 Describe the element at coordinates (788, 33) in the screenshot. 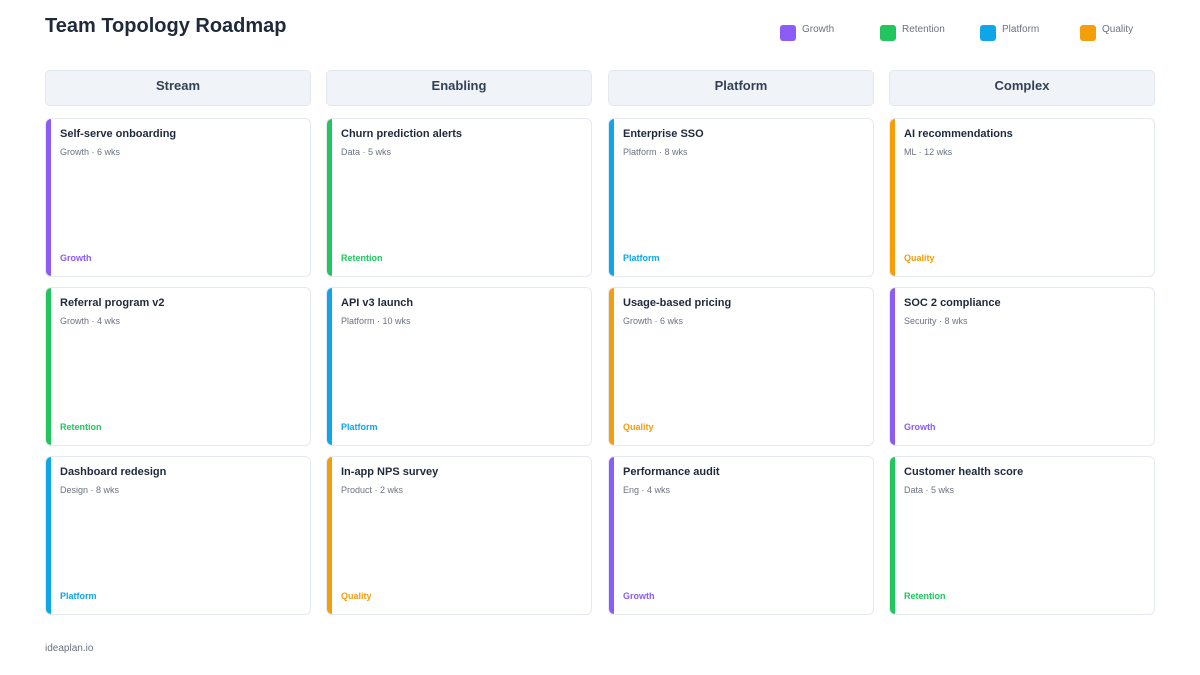

I see `growth-swatch-icon` at that location.